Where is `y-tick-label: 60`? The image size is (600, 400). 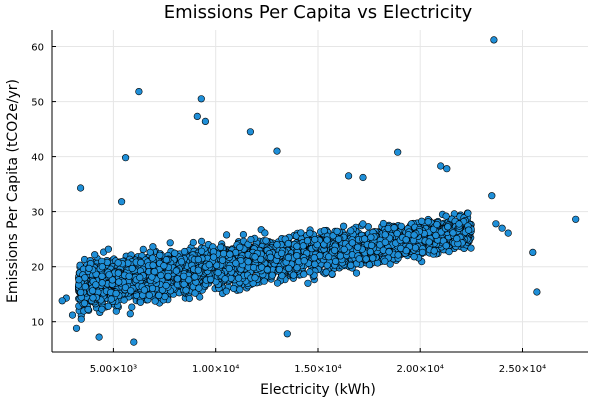
y-tick-label: 60 is located at coordinates (37, 48).